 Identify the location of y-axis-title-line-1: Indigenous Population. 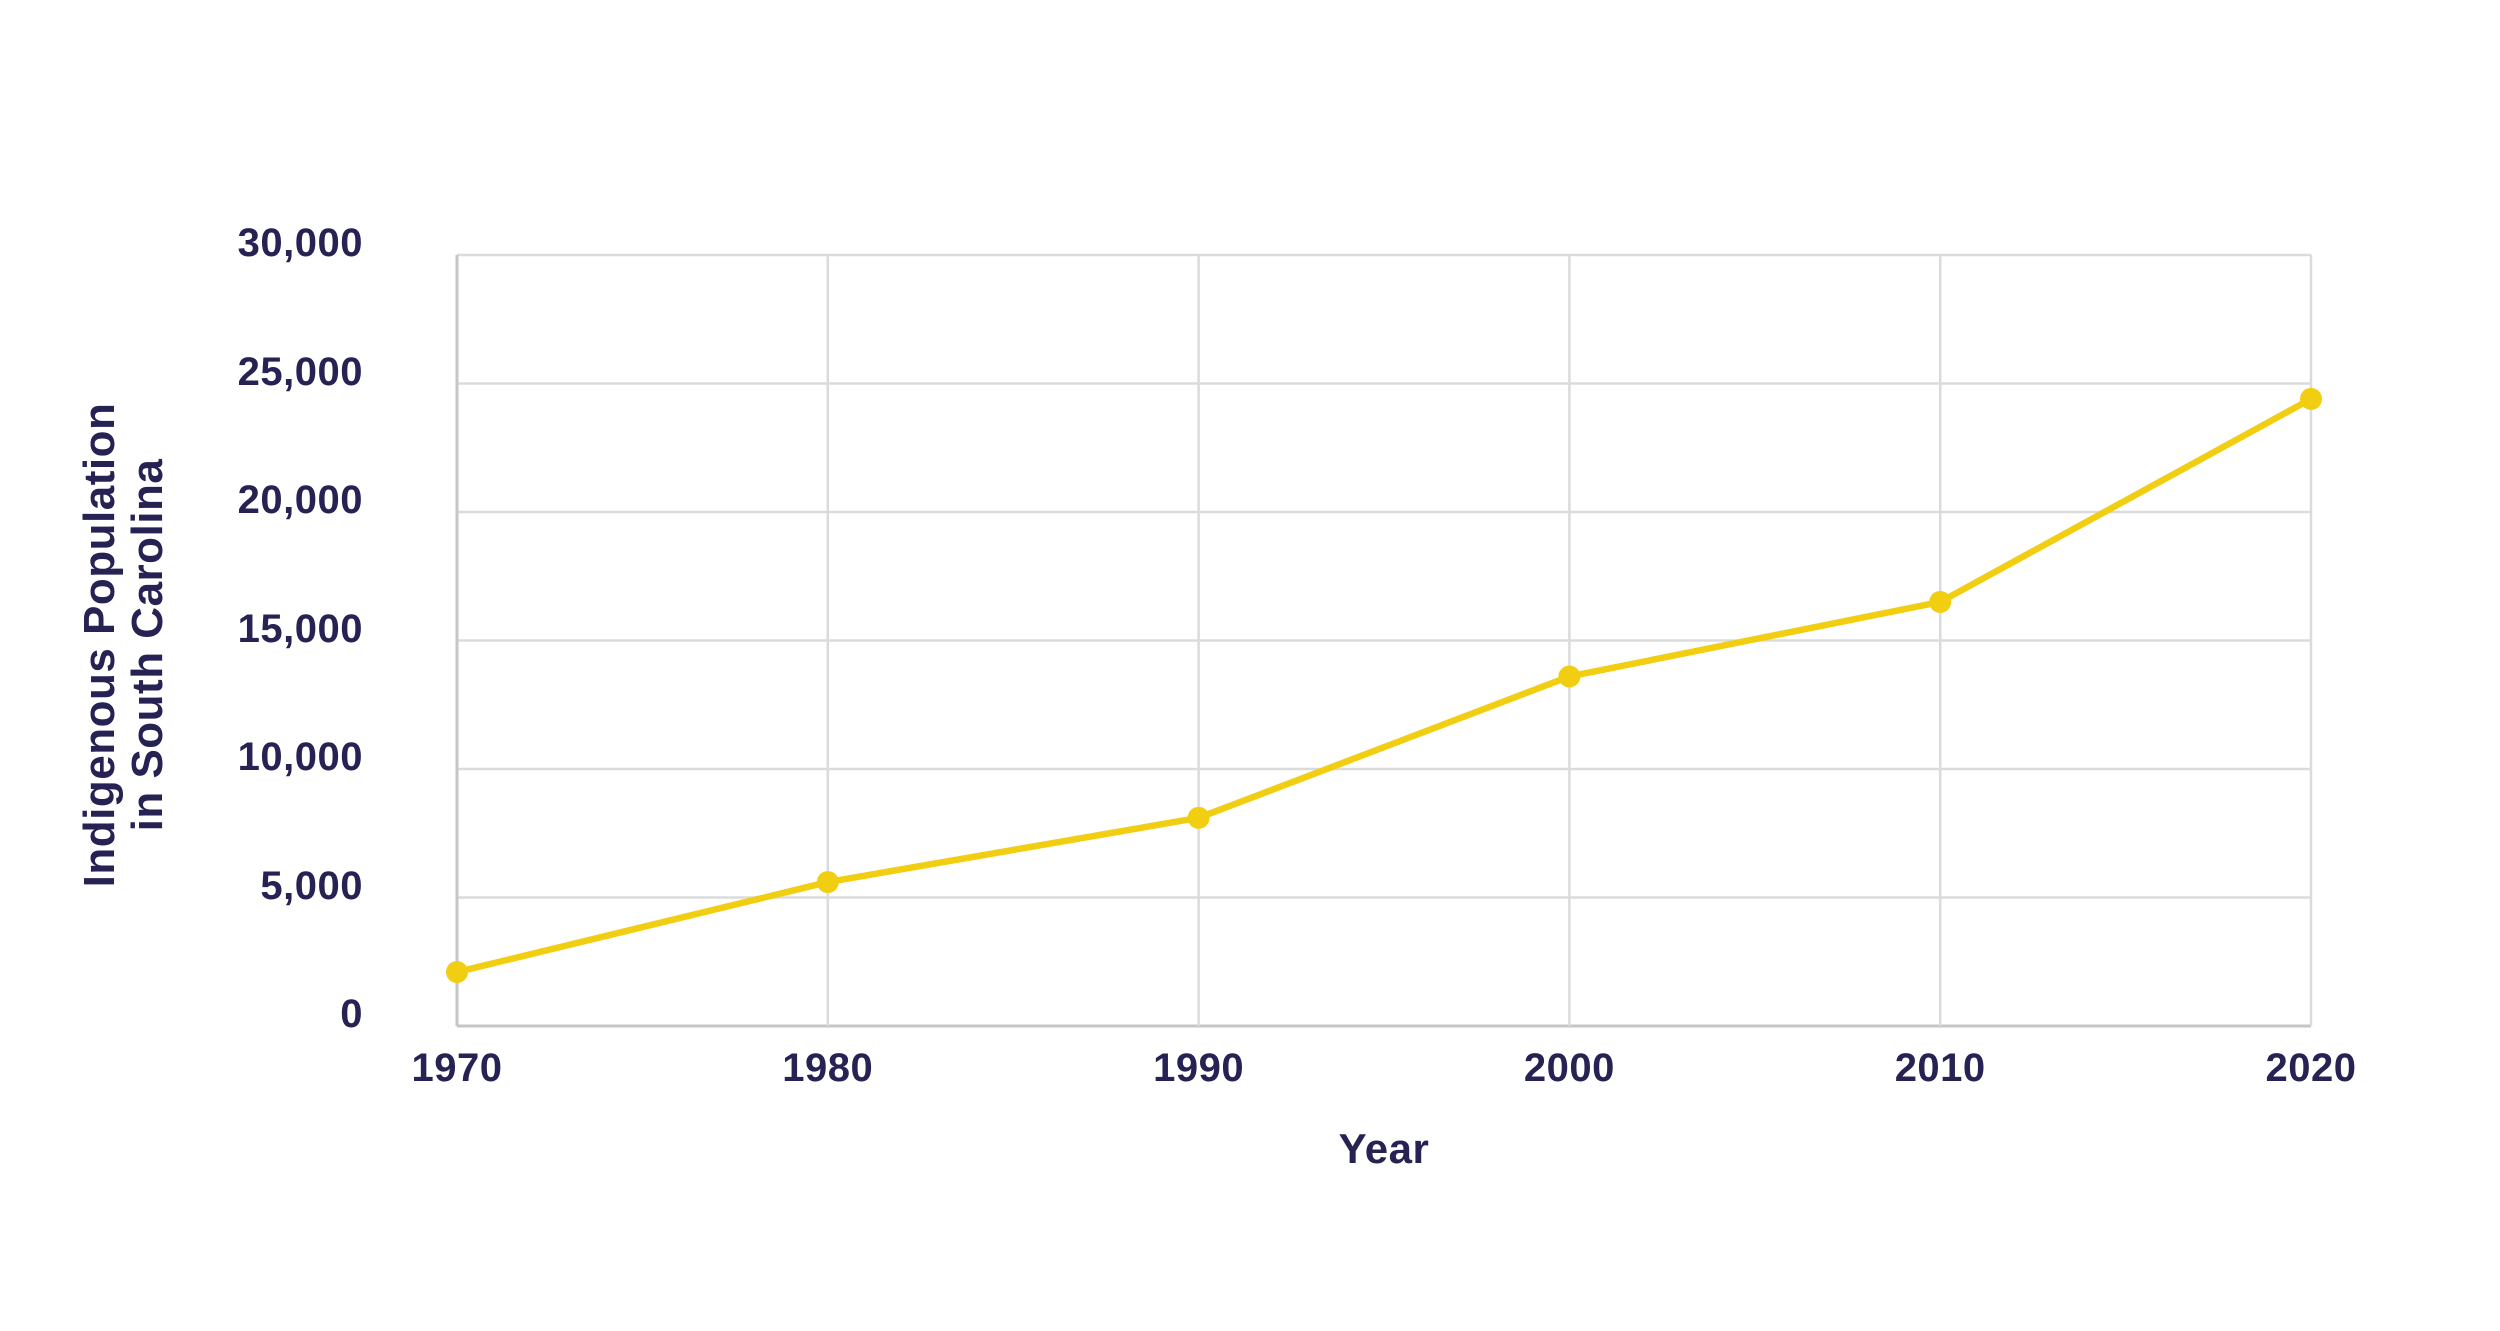
(99, 645).